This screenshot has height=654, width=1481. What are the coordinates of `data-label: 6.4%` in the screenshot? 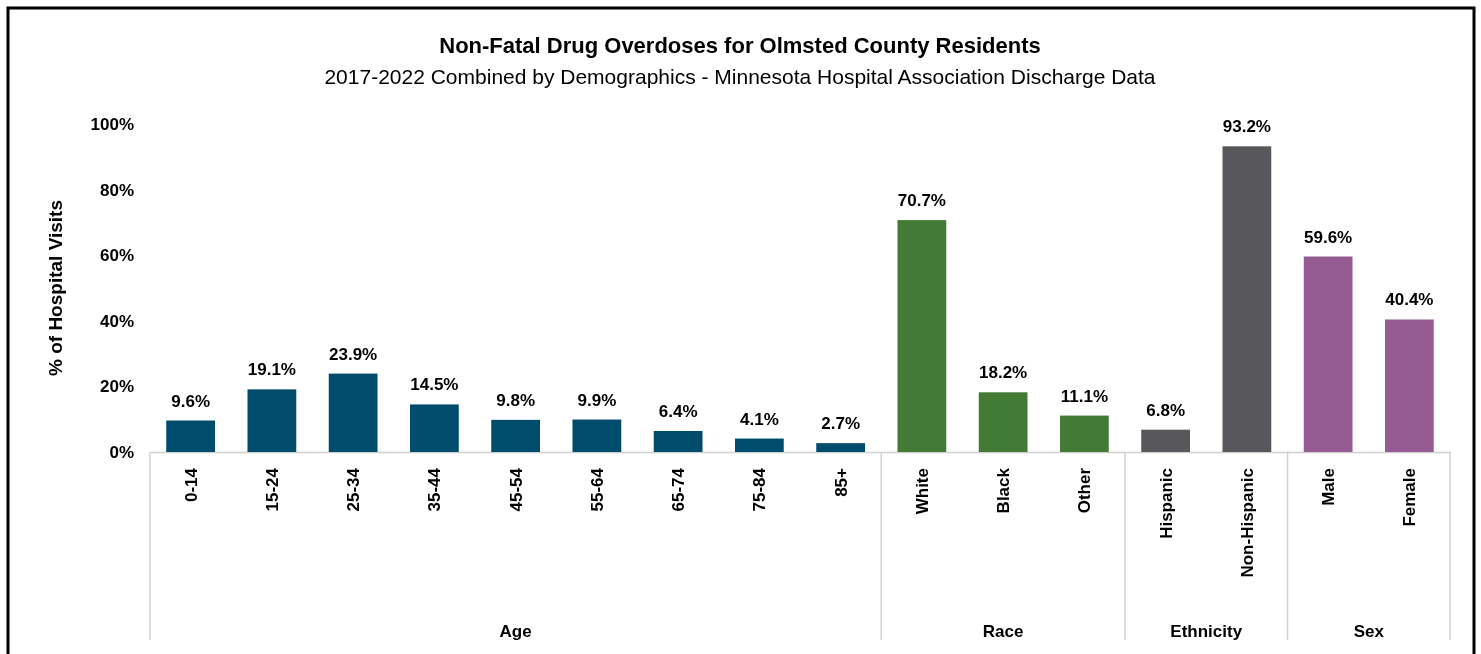 It's located at (678, 412).